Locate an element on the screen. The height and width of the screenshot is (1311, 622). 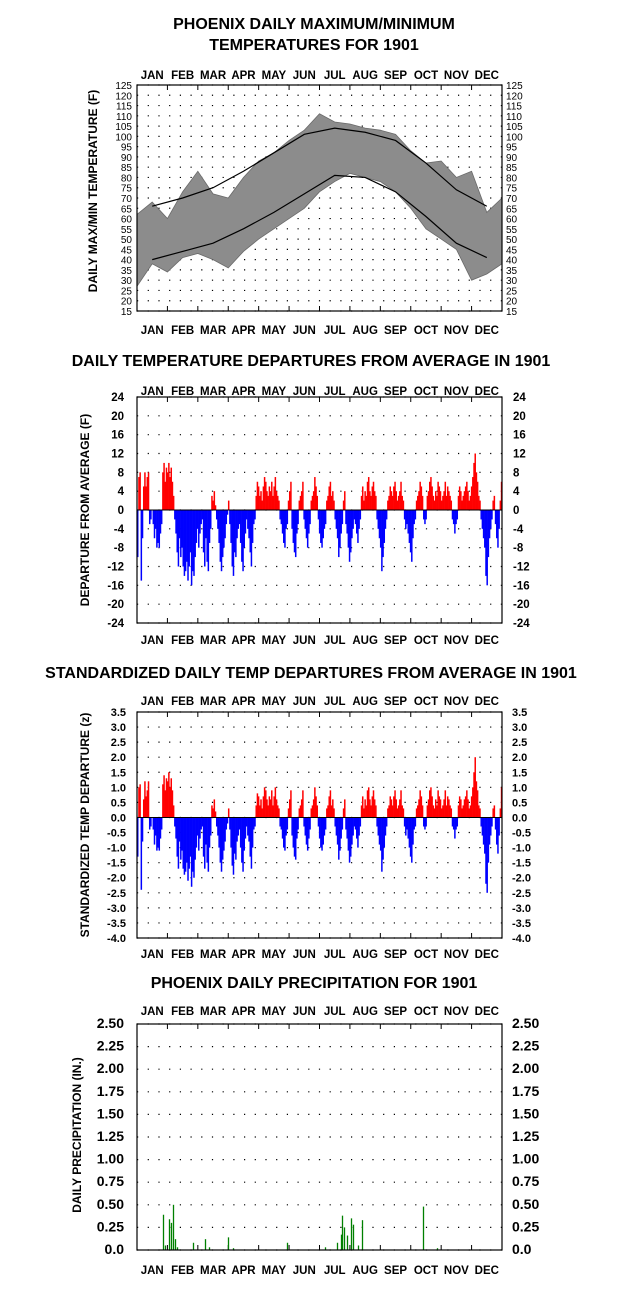
y-tick-right: 100 is located at coordinates (514, 137).